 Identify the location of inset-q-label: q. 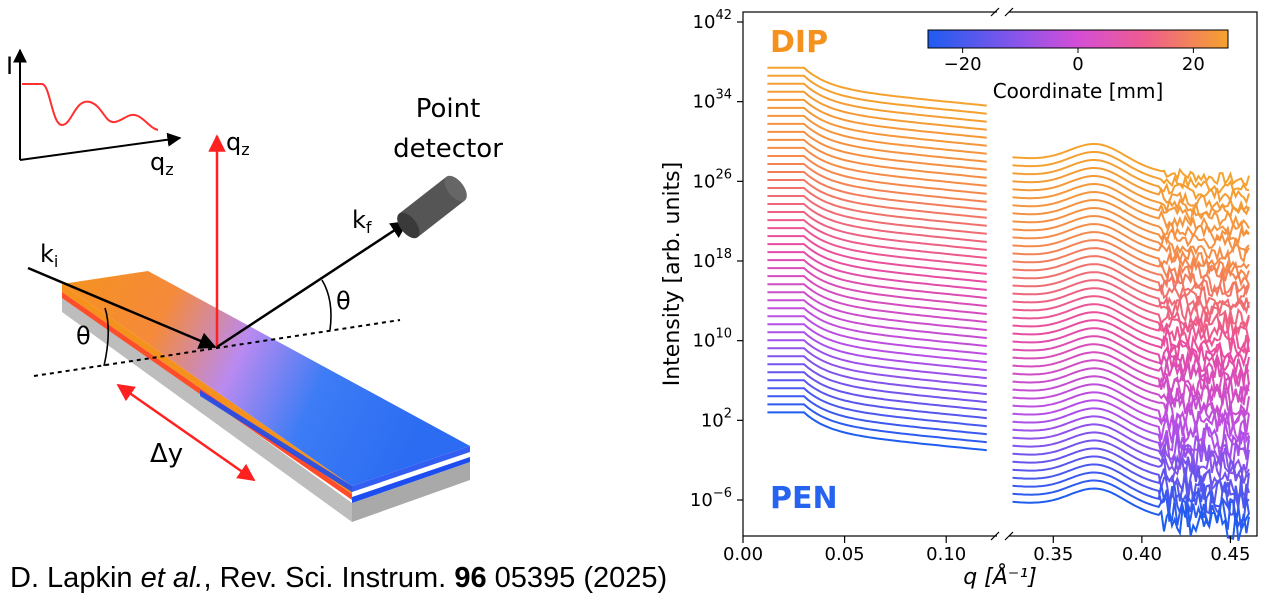
(157, 162).